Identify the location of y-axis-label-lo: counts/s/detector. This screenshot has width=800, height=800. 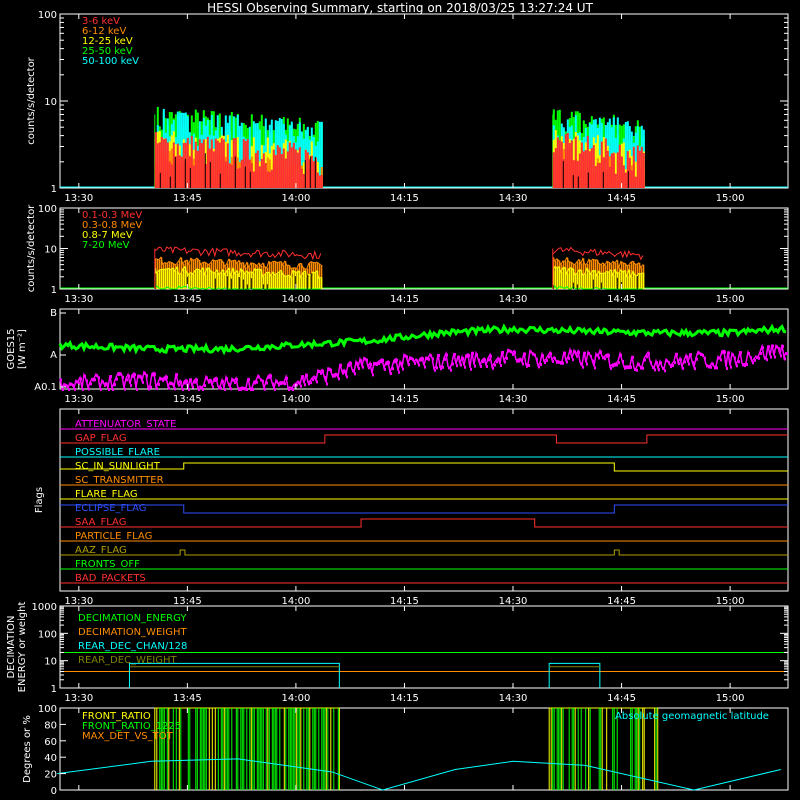
(31, 100).